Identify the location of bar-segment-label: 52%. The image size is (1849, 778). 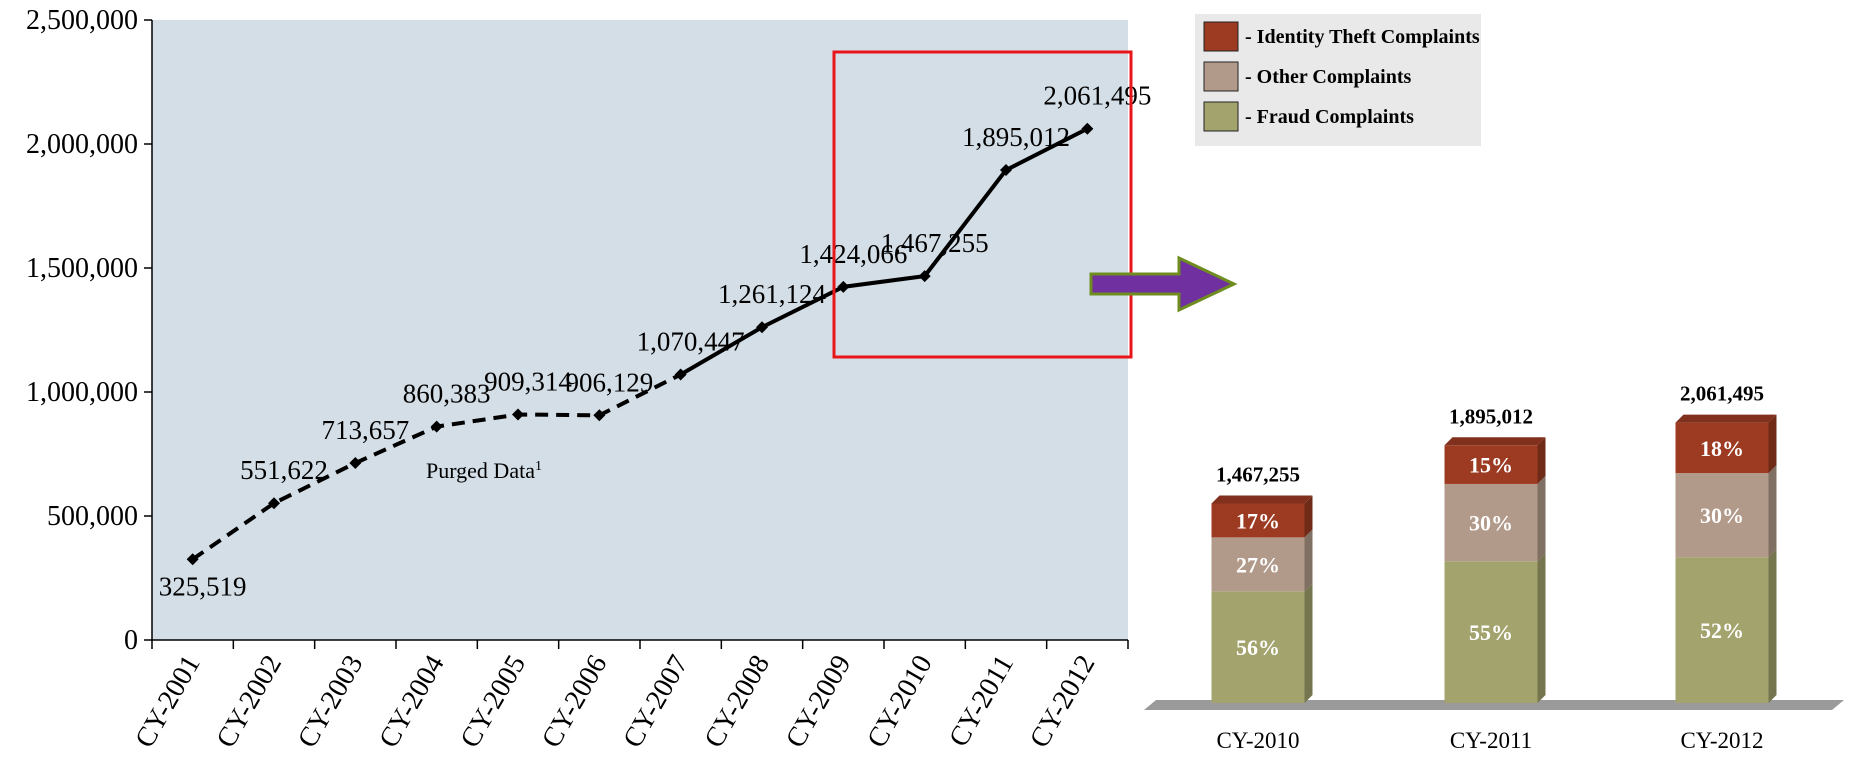
(1722, 630).